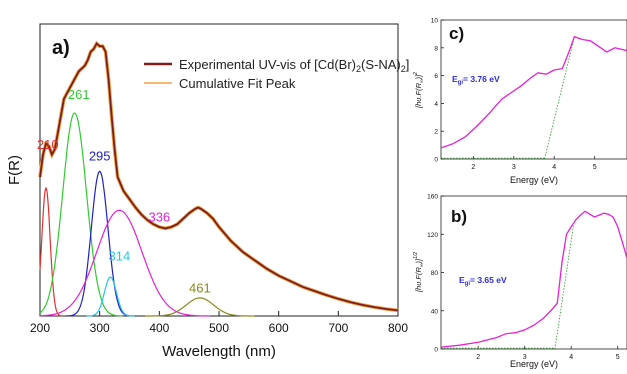  Describe the element at coordinates (435, 273) in the screenshot. I see `panel-b-y-tick-label: 80` at that location.